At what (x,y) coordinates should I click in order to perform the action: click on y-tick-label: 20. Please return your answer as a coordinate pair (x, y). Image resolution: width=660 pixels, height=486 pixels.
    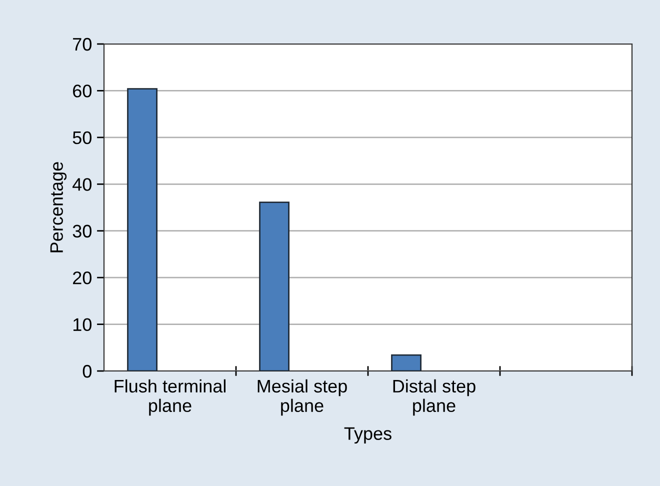
    Looking at the image, I should click on (82, 278).